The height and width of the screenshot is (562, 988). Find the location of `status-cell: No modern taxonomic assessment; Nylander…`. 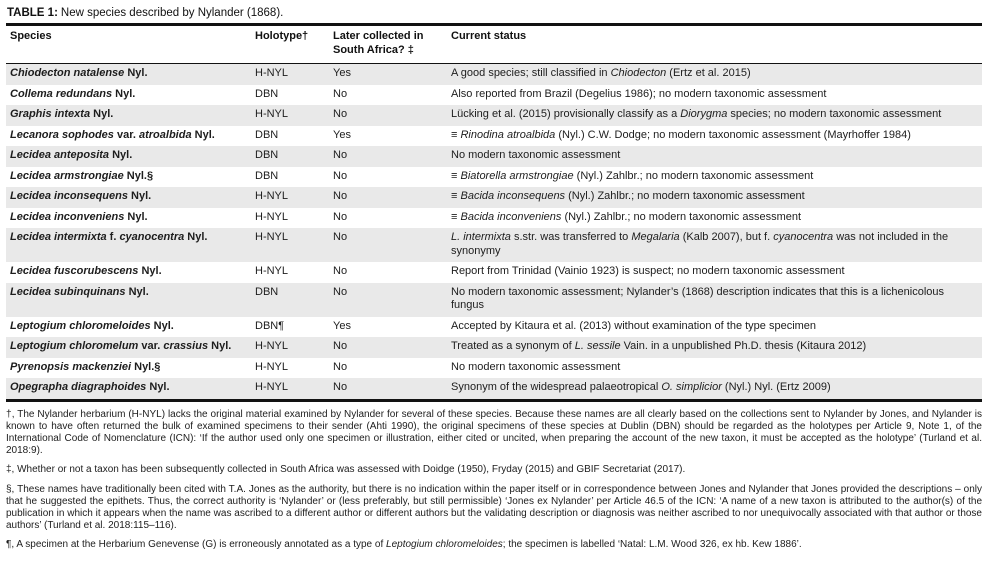

status-cell: No modern taxonomic assessment; Nylander… is located at coordinates (714, 299).